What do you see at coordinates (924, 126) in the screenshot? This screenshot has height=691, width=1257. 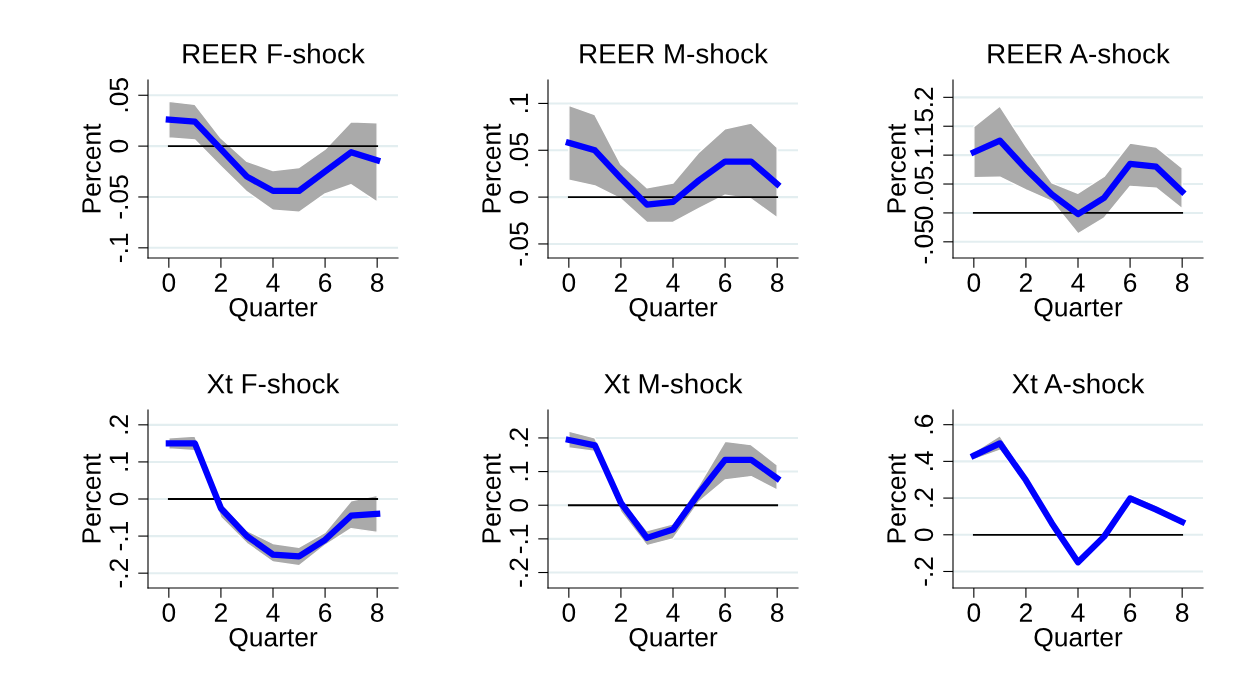 I see `y-tick-label: .15` at bounding box center [924, 126].